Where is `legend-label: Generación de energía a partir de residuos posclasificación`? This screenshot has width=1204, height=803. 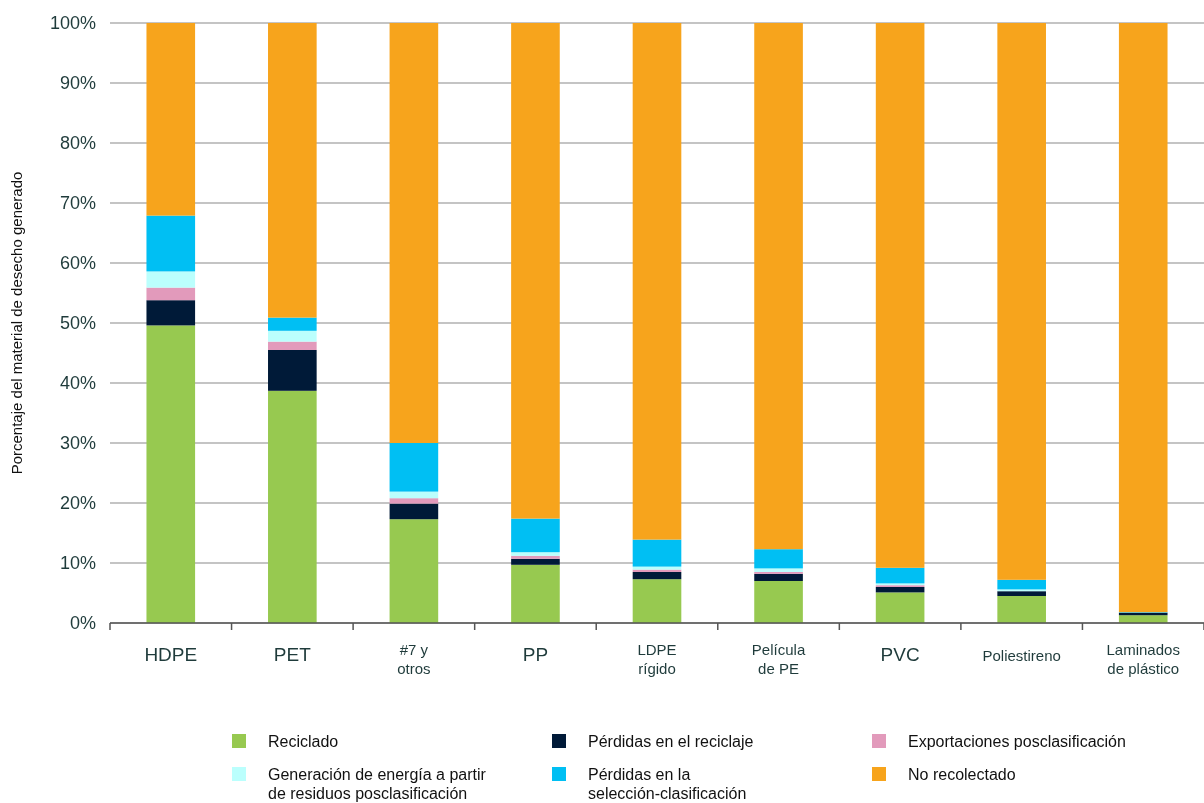 legend-label: Generación de energía a partir de residuos posclasificación is located at coordinates (377, 784).